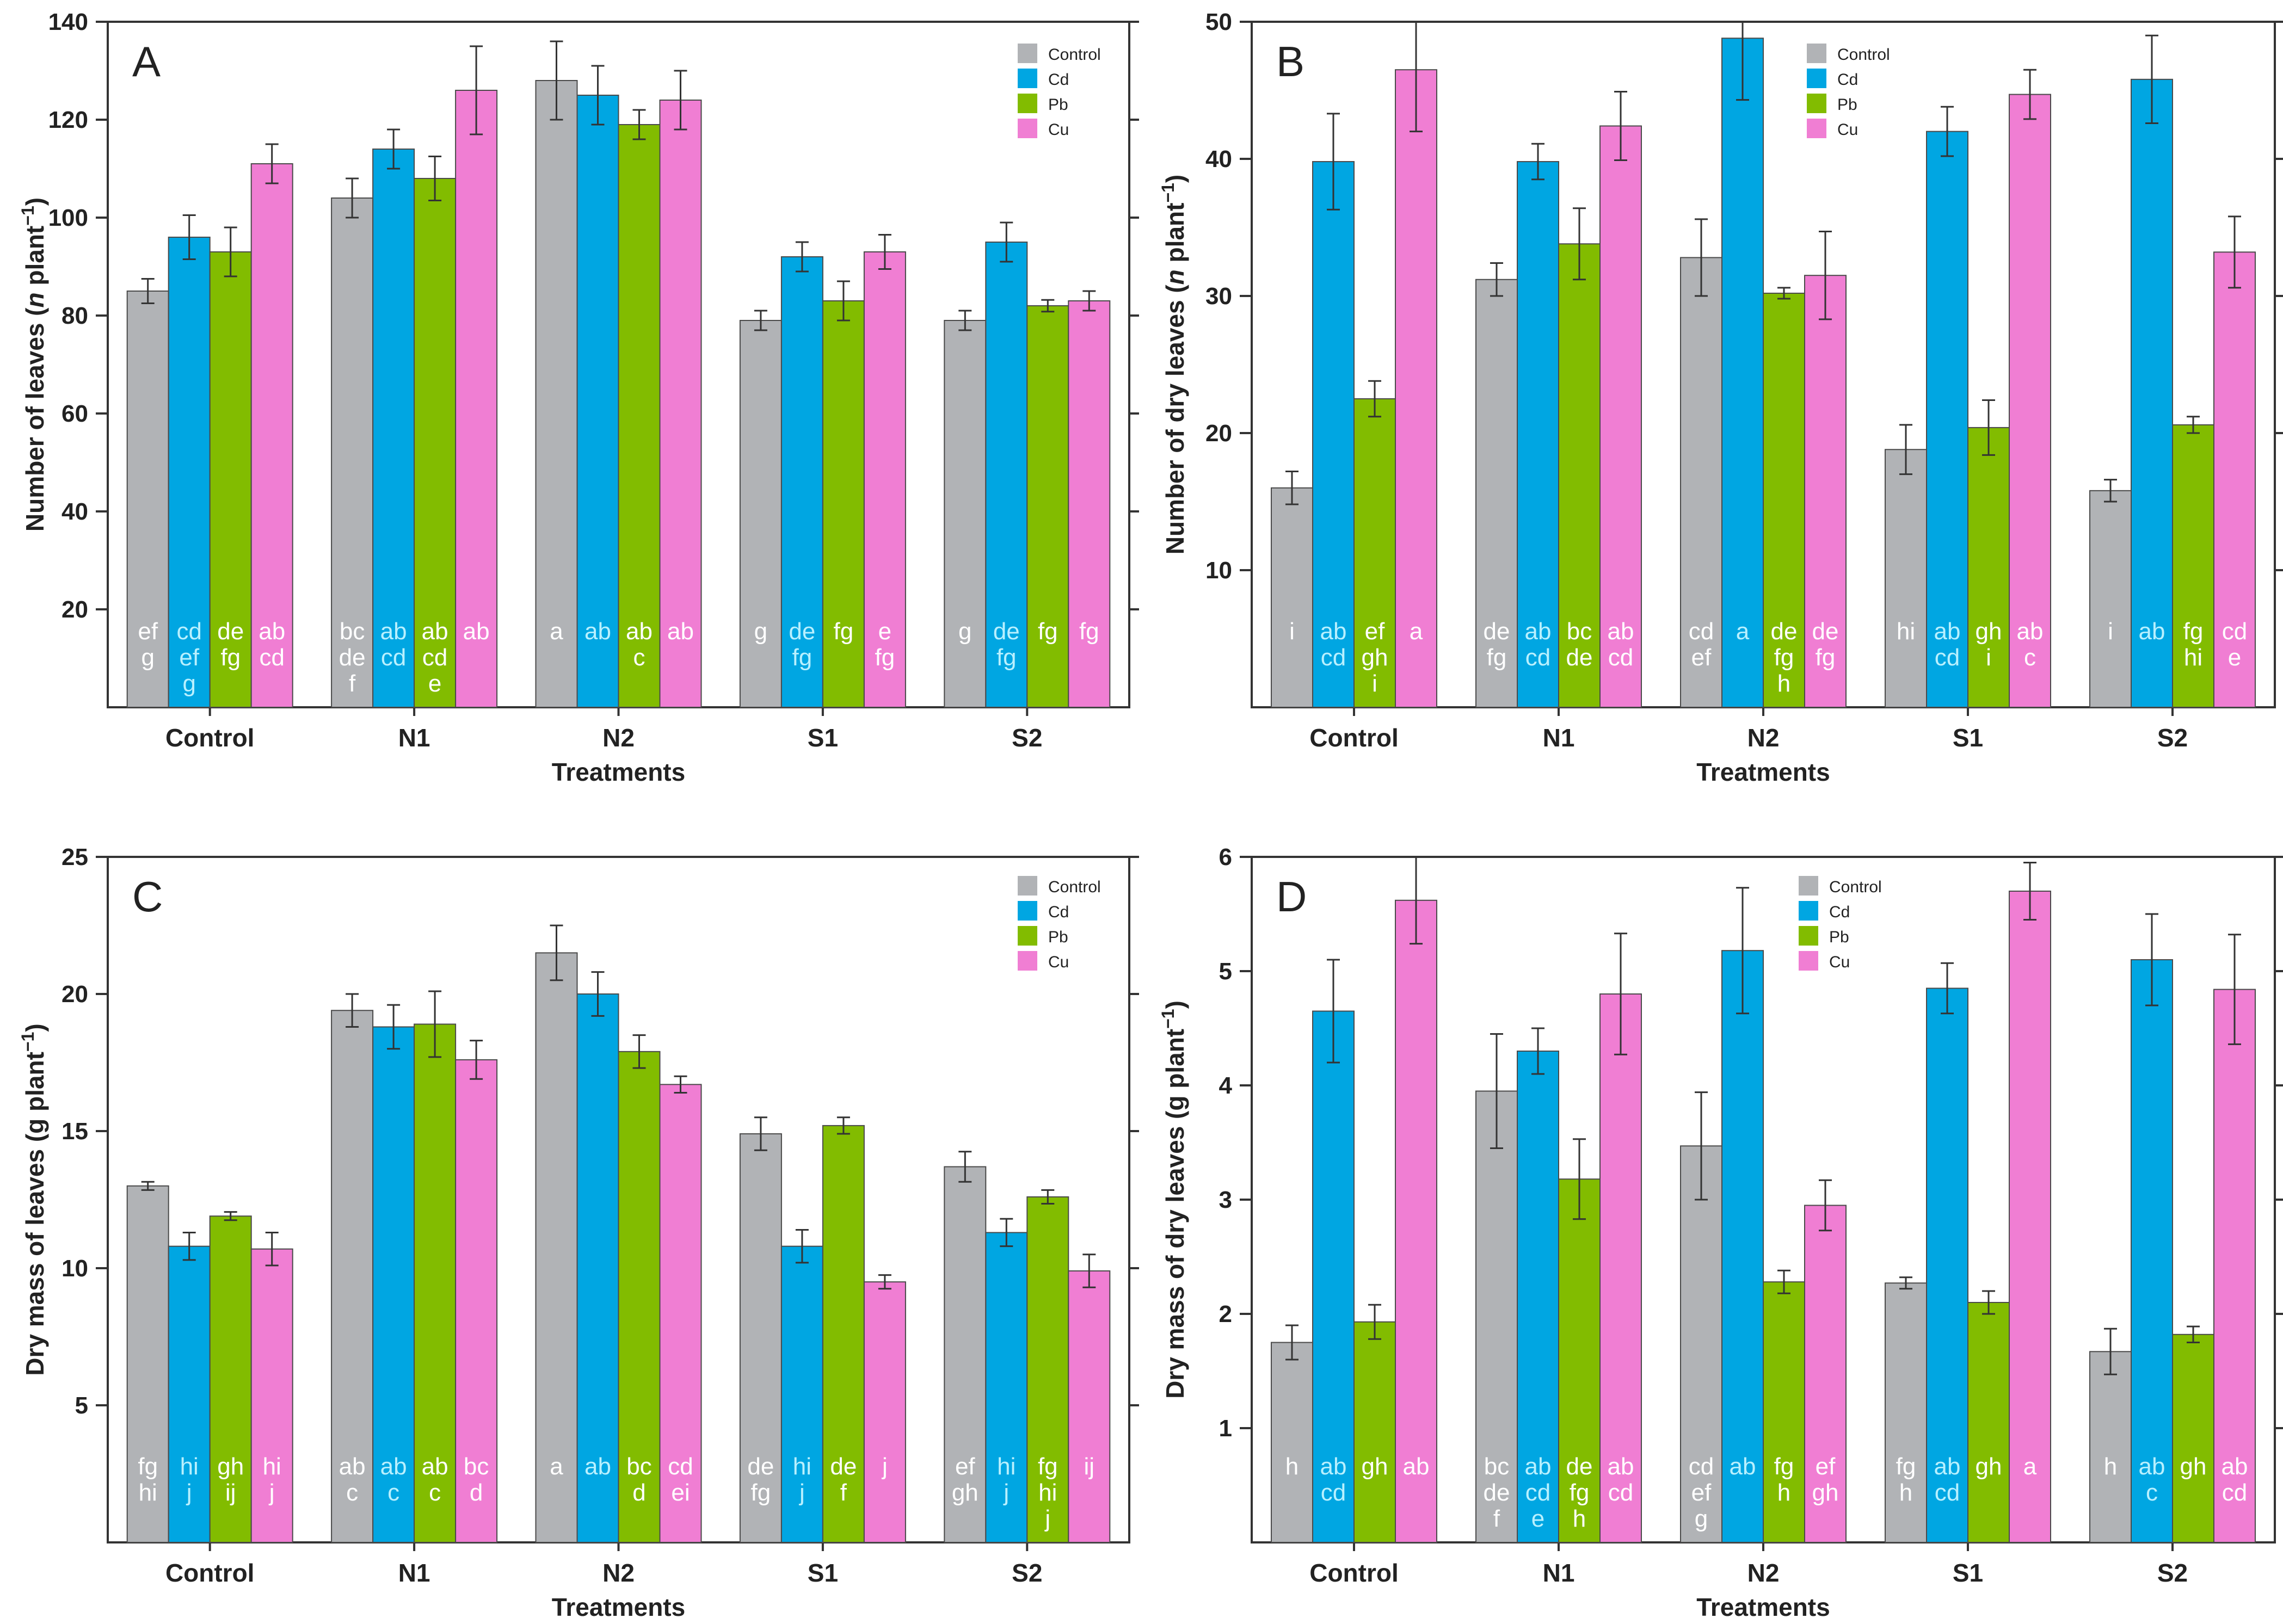 The image size is (2283, 1624). What do you see at coordinates (147, 657) in the screenshot?
I see `significance-label: g` at bounding box center [147, 657].